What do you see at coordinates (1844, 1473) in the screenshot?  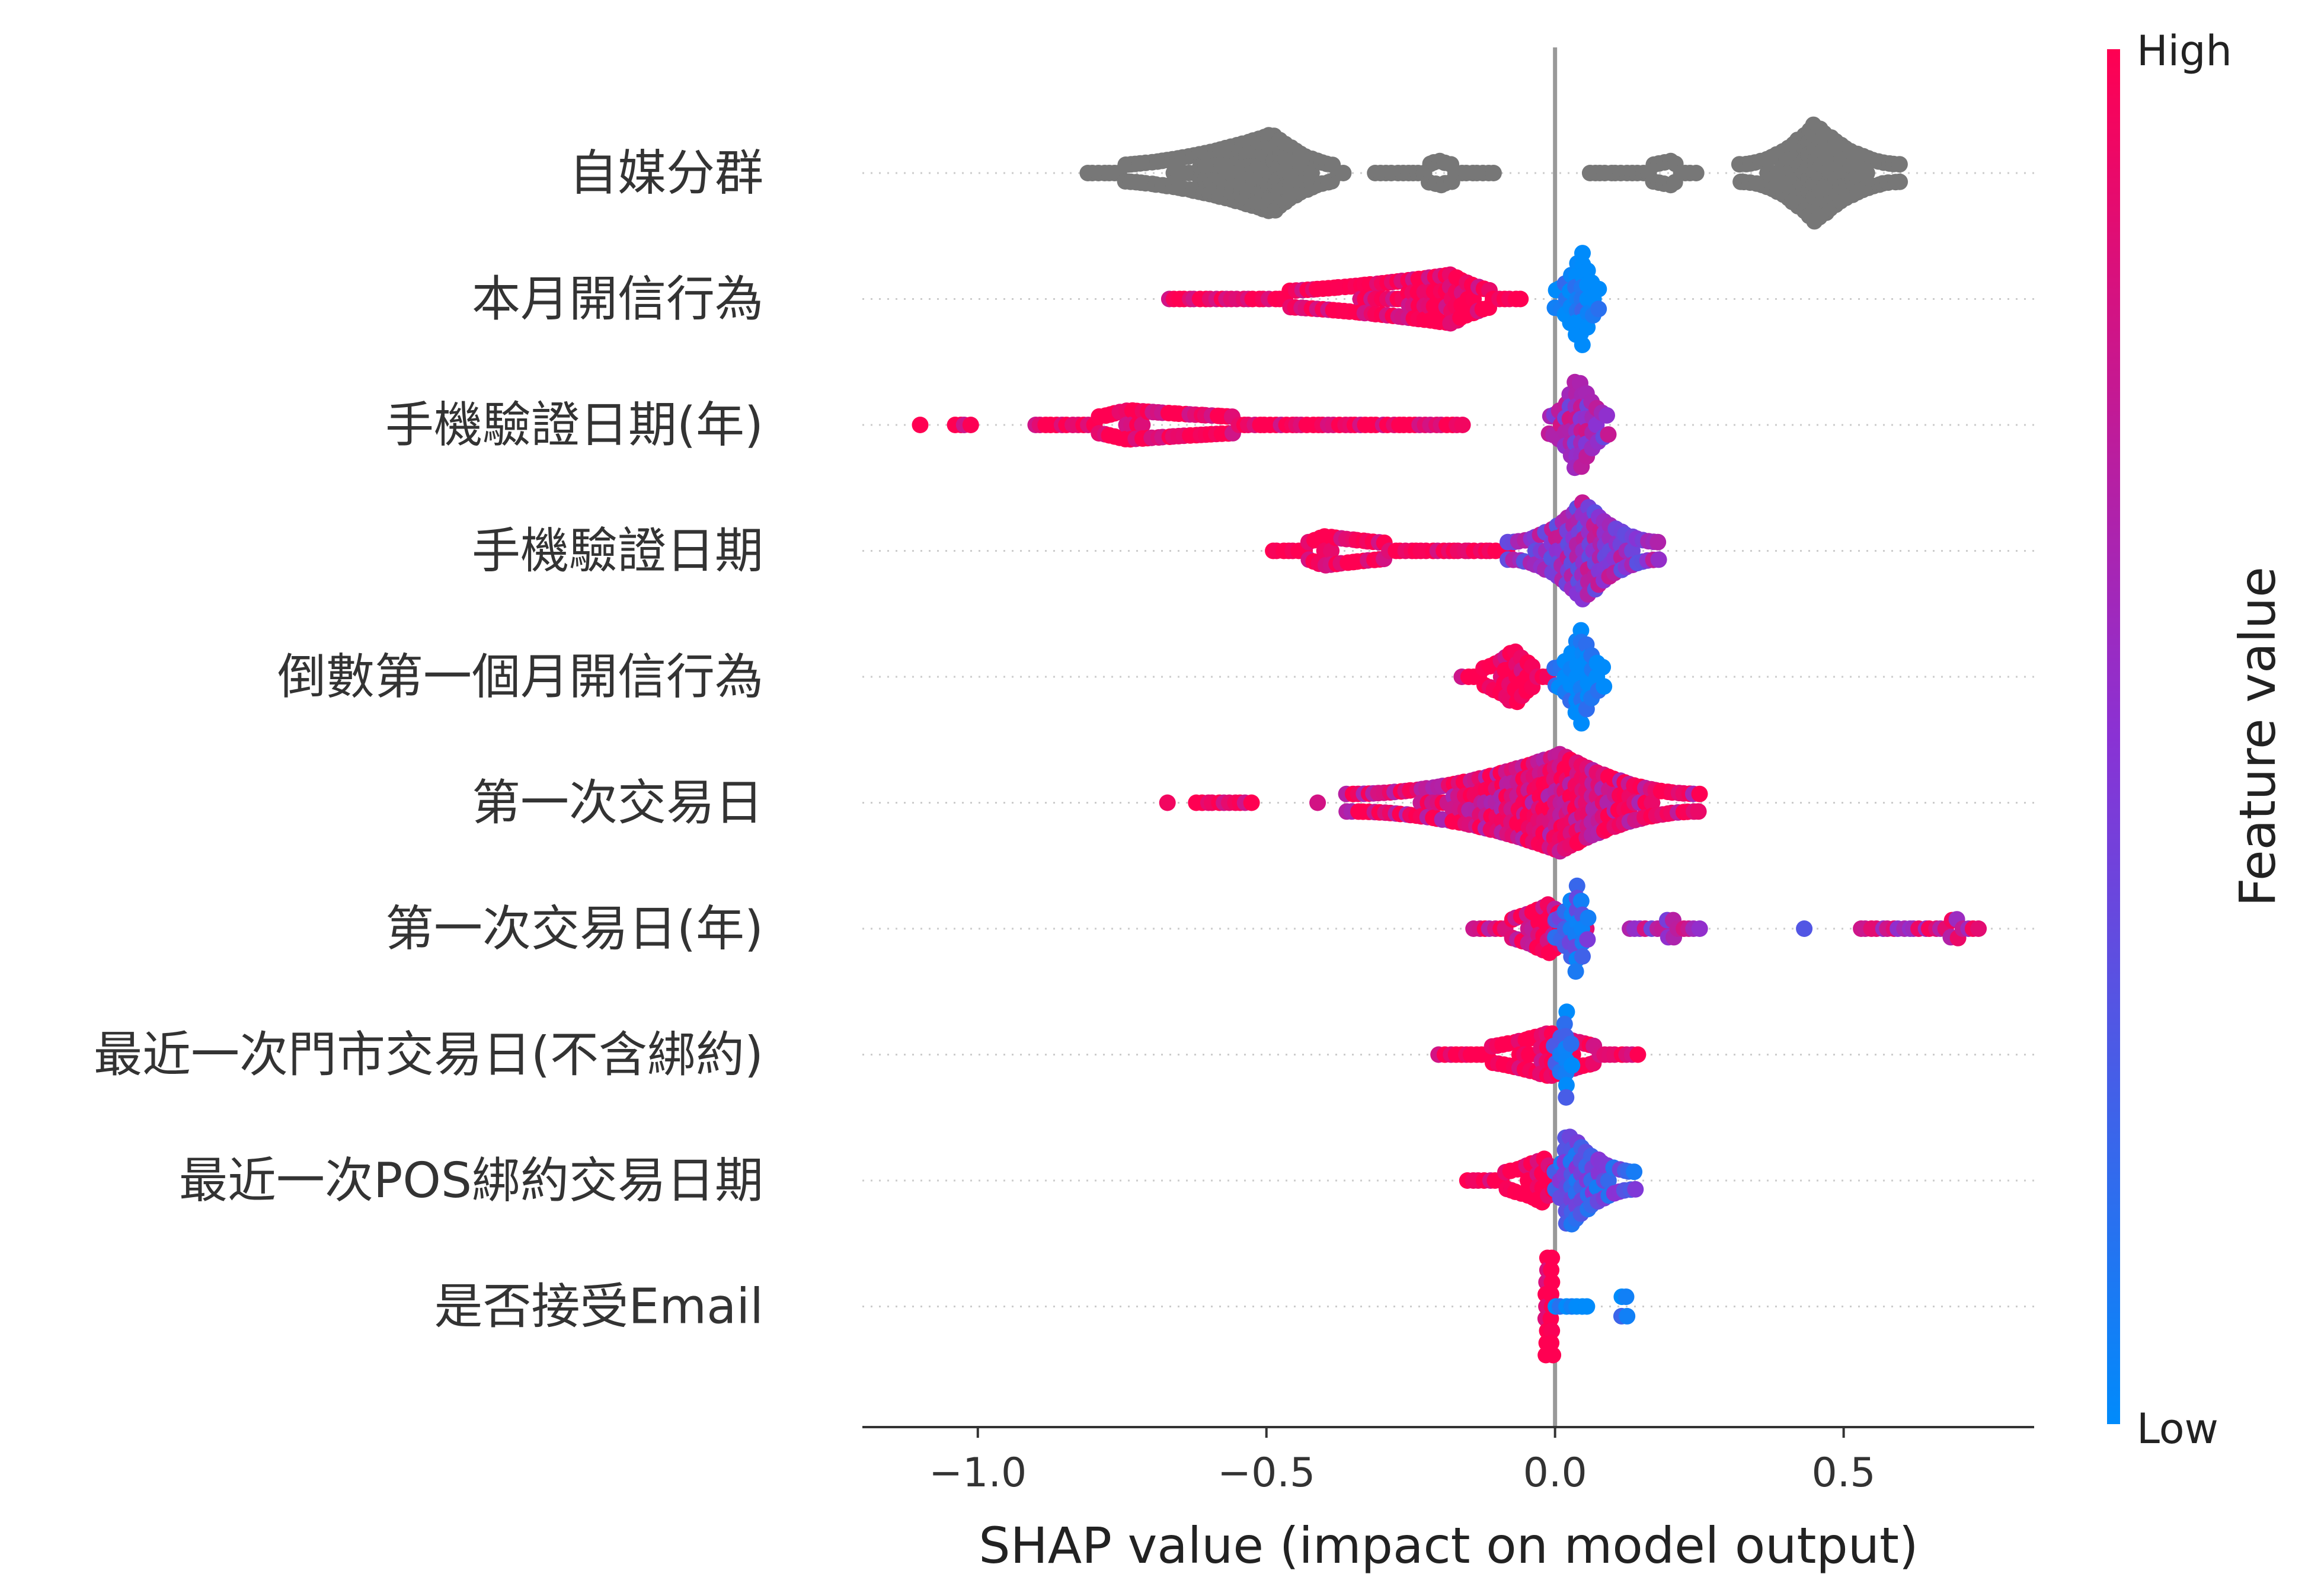 I see `x-tick-label: 0.5` at bounding box center [1844, 1473].